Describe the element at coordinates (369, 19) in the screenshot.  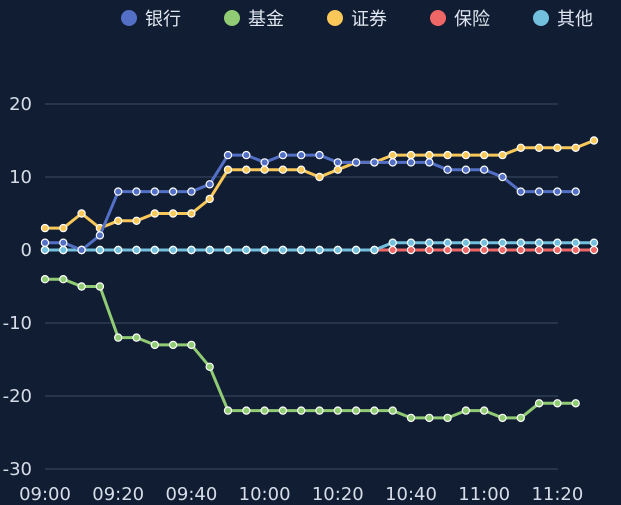
I see `legend-label: 证券` at that location.